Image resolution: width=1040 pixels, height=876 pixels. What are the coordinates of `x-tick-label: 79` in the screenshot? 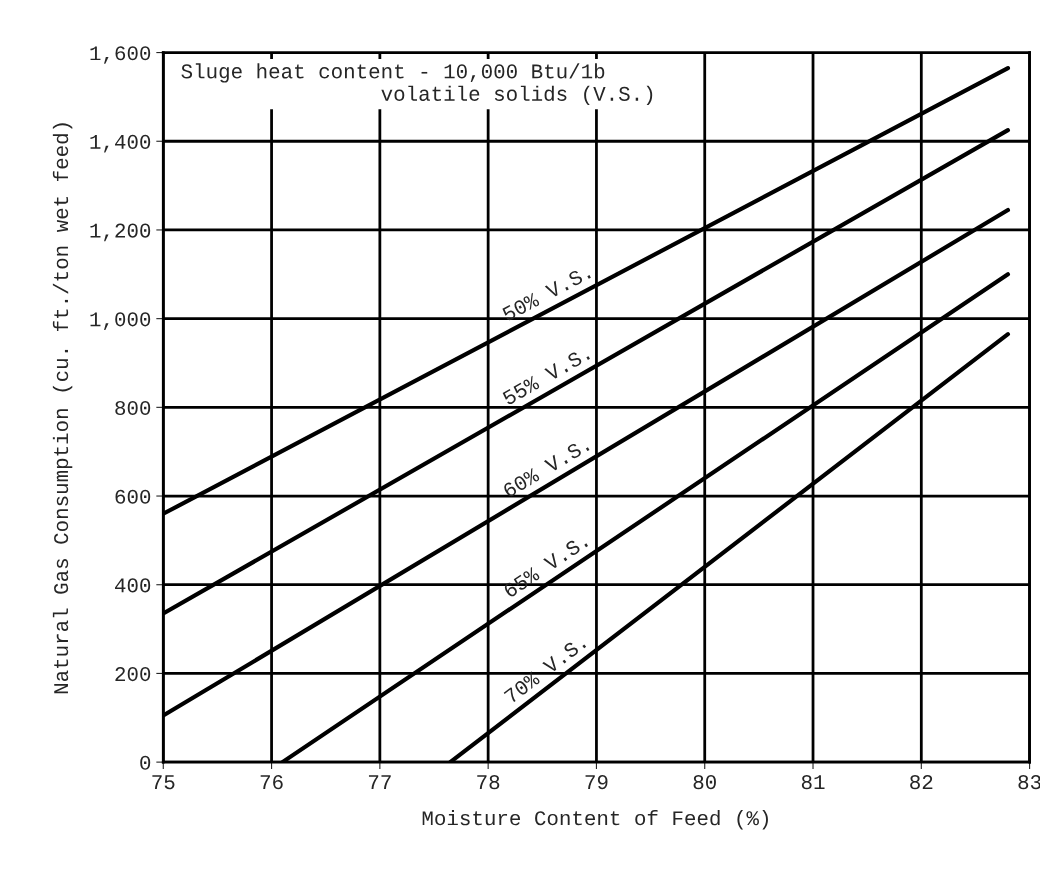 It's located at (596, 782).